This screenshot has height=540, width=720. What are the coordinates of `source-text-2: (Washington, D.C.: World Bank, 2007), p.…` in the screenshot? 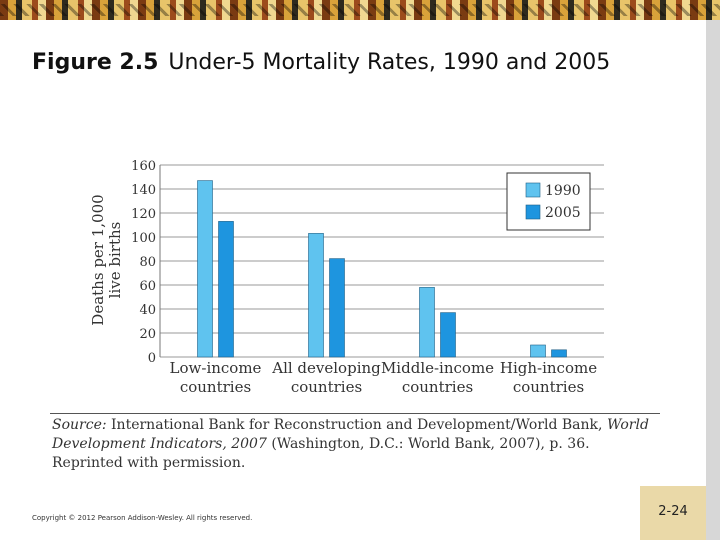 It's located at (321, 453).